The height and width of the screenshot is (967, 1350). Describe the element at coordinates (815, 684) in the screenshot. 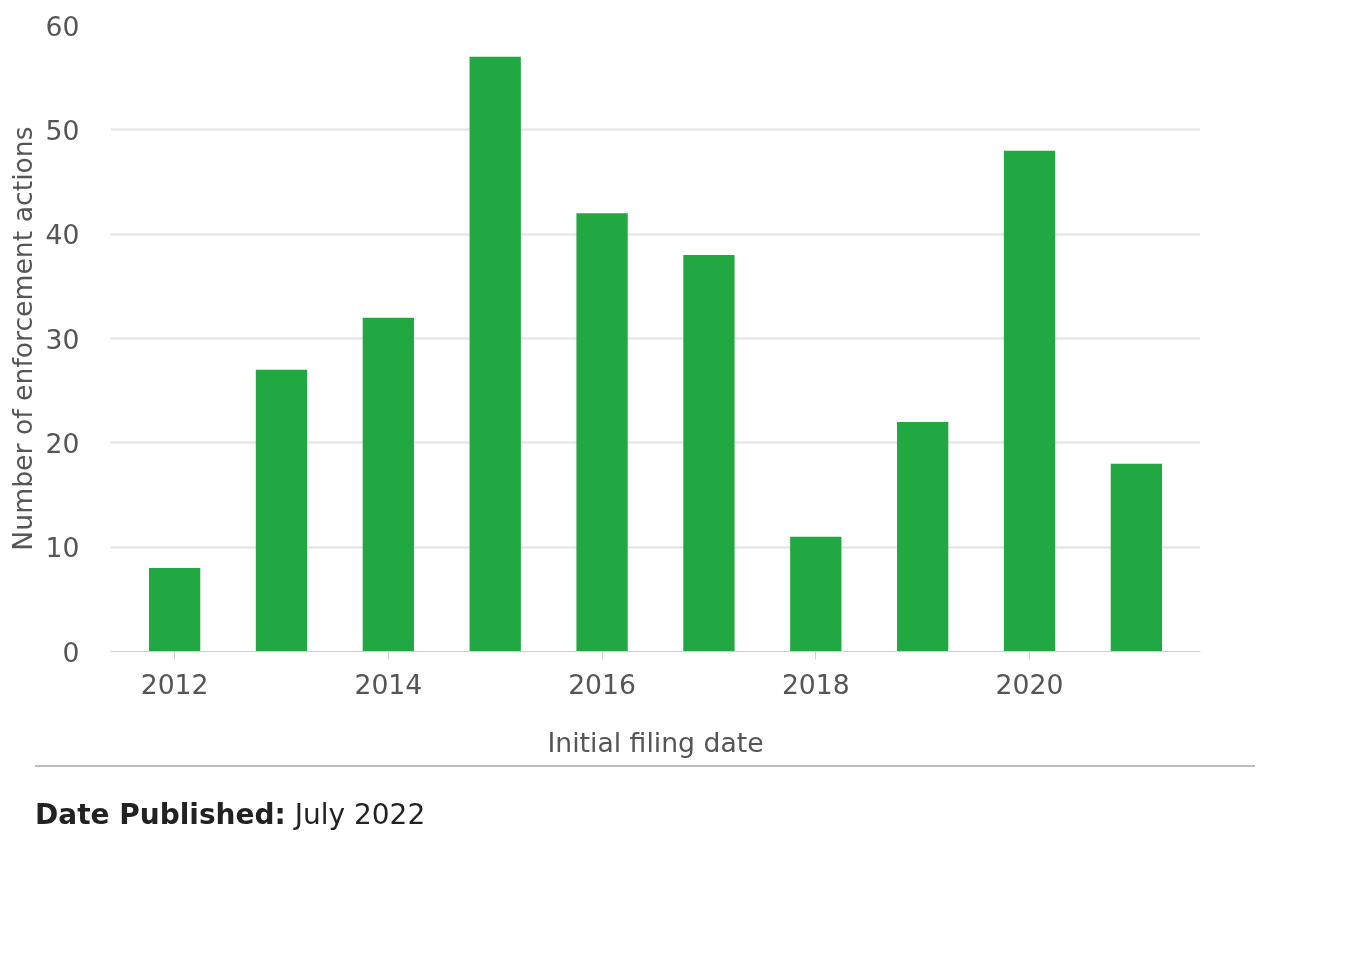

I see `x-tick-label: 2018` at that location.